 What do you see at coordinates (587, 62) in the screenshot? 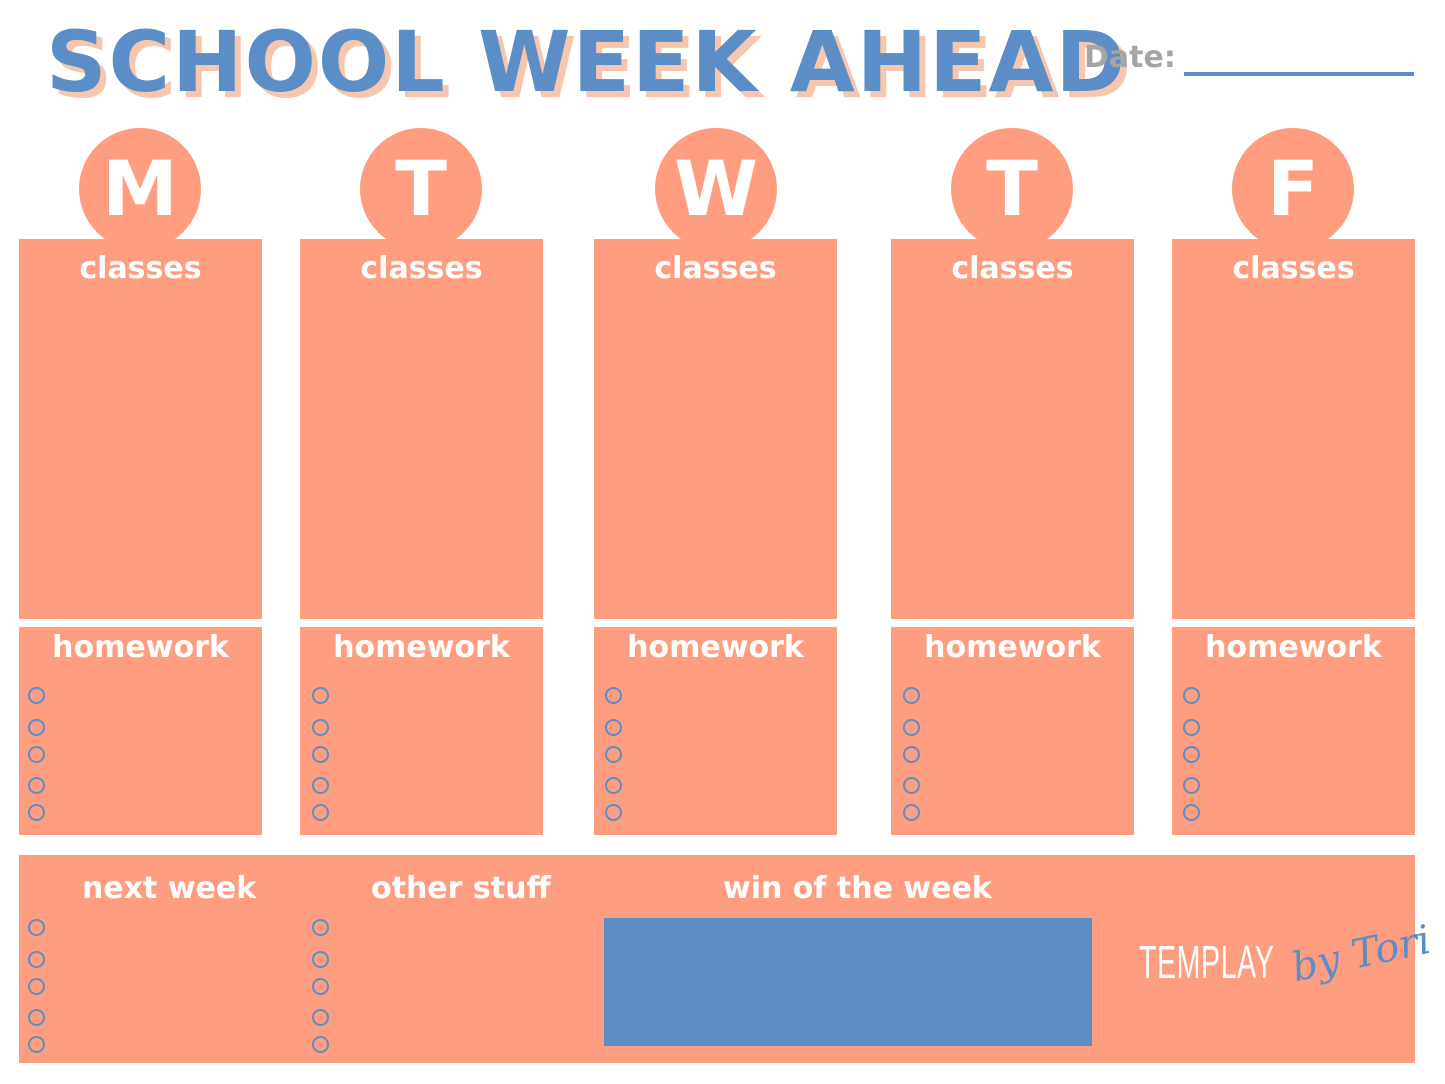
I see `page-title: SCHOOL WEEK AHEAD` at bounding box center [587, 62].